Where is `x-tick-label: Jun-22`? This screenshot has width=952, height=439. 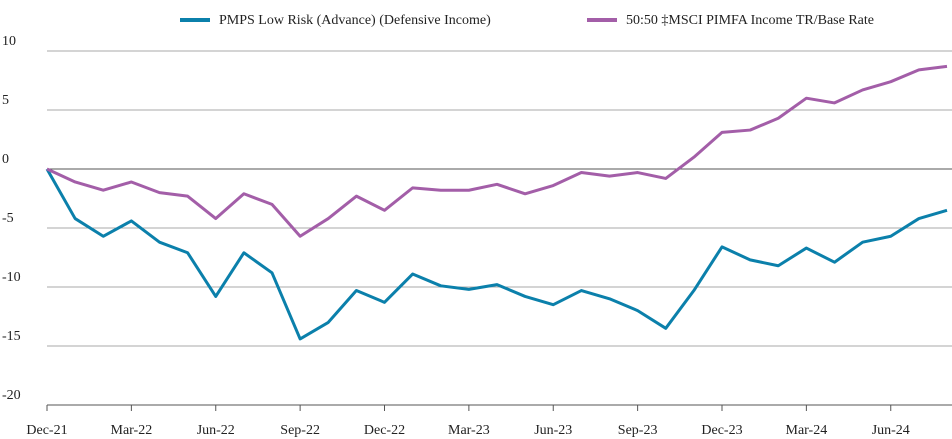
x-tick-label: Jun-22 is located at coordinates (216, 430).